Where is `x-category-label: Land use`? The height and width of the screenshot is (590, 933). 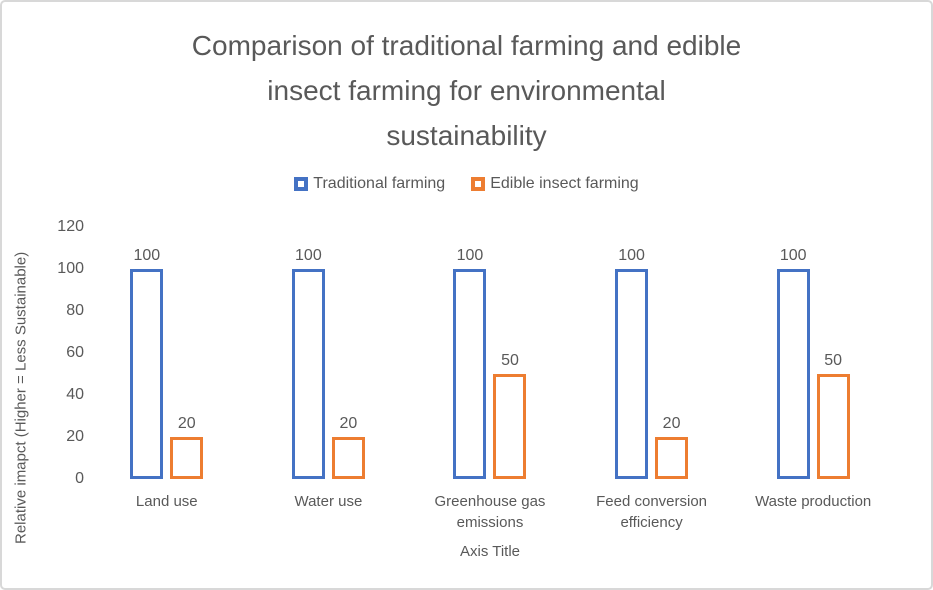 x-category-label: Land use is located at coordinates (166, 501).